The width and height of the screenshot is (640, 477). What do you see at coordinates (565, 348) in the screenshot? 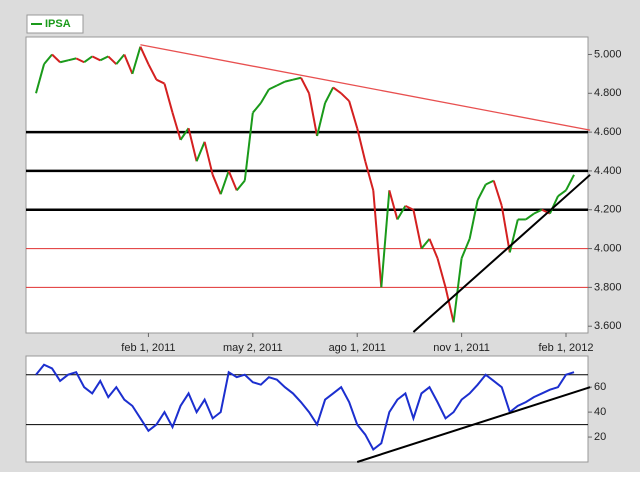
I see `x-tick-label: feb 1, 2012` at bounding box center [565, 348].